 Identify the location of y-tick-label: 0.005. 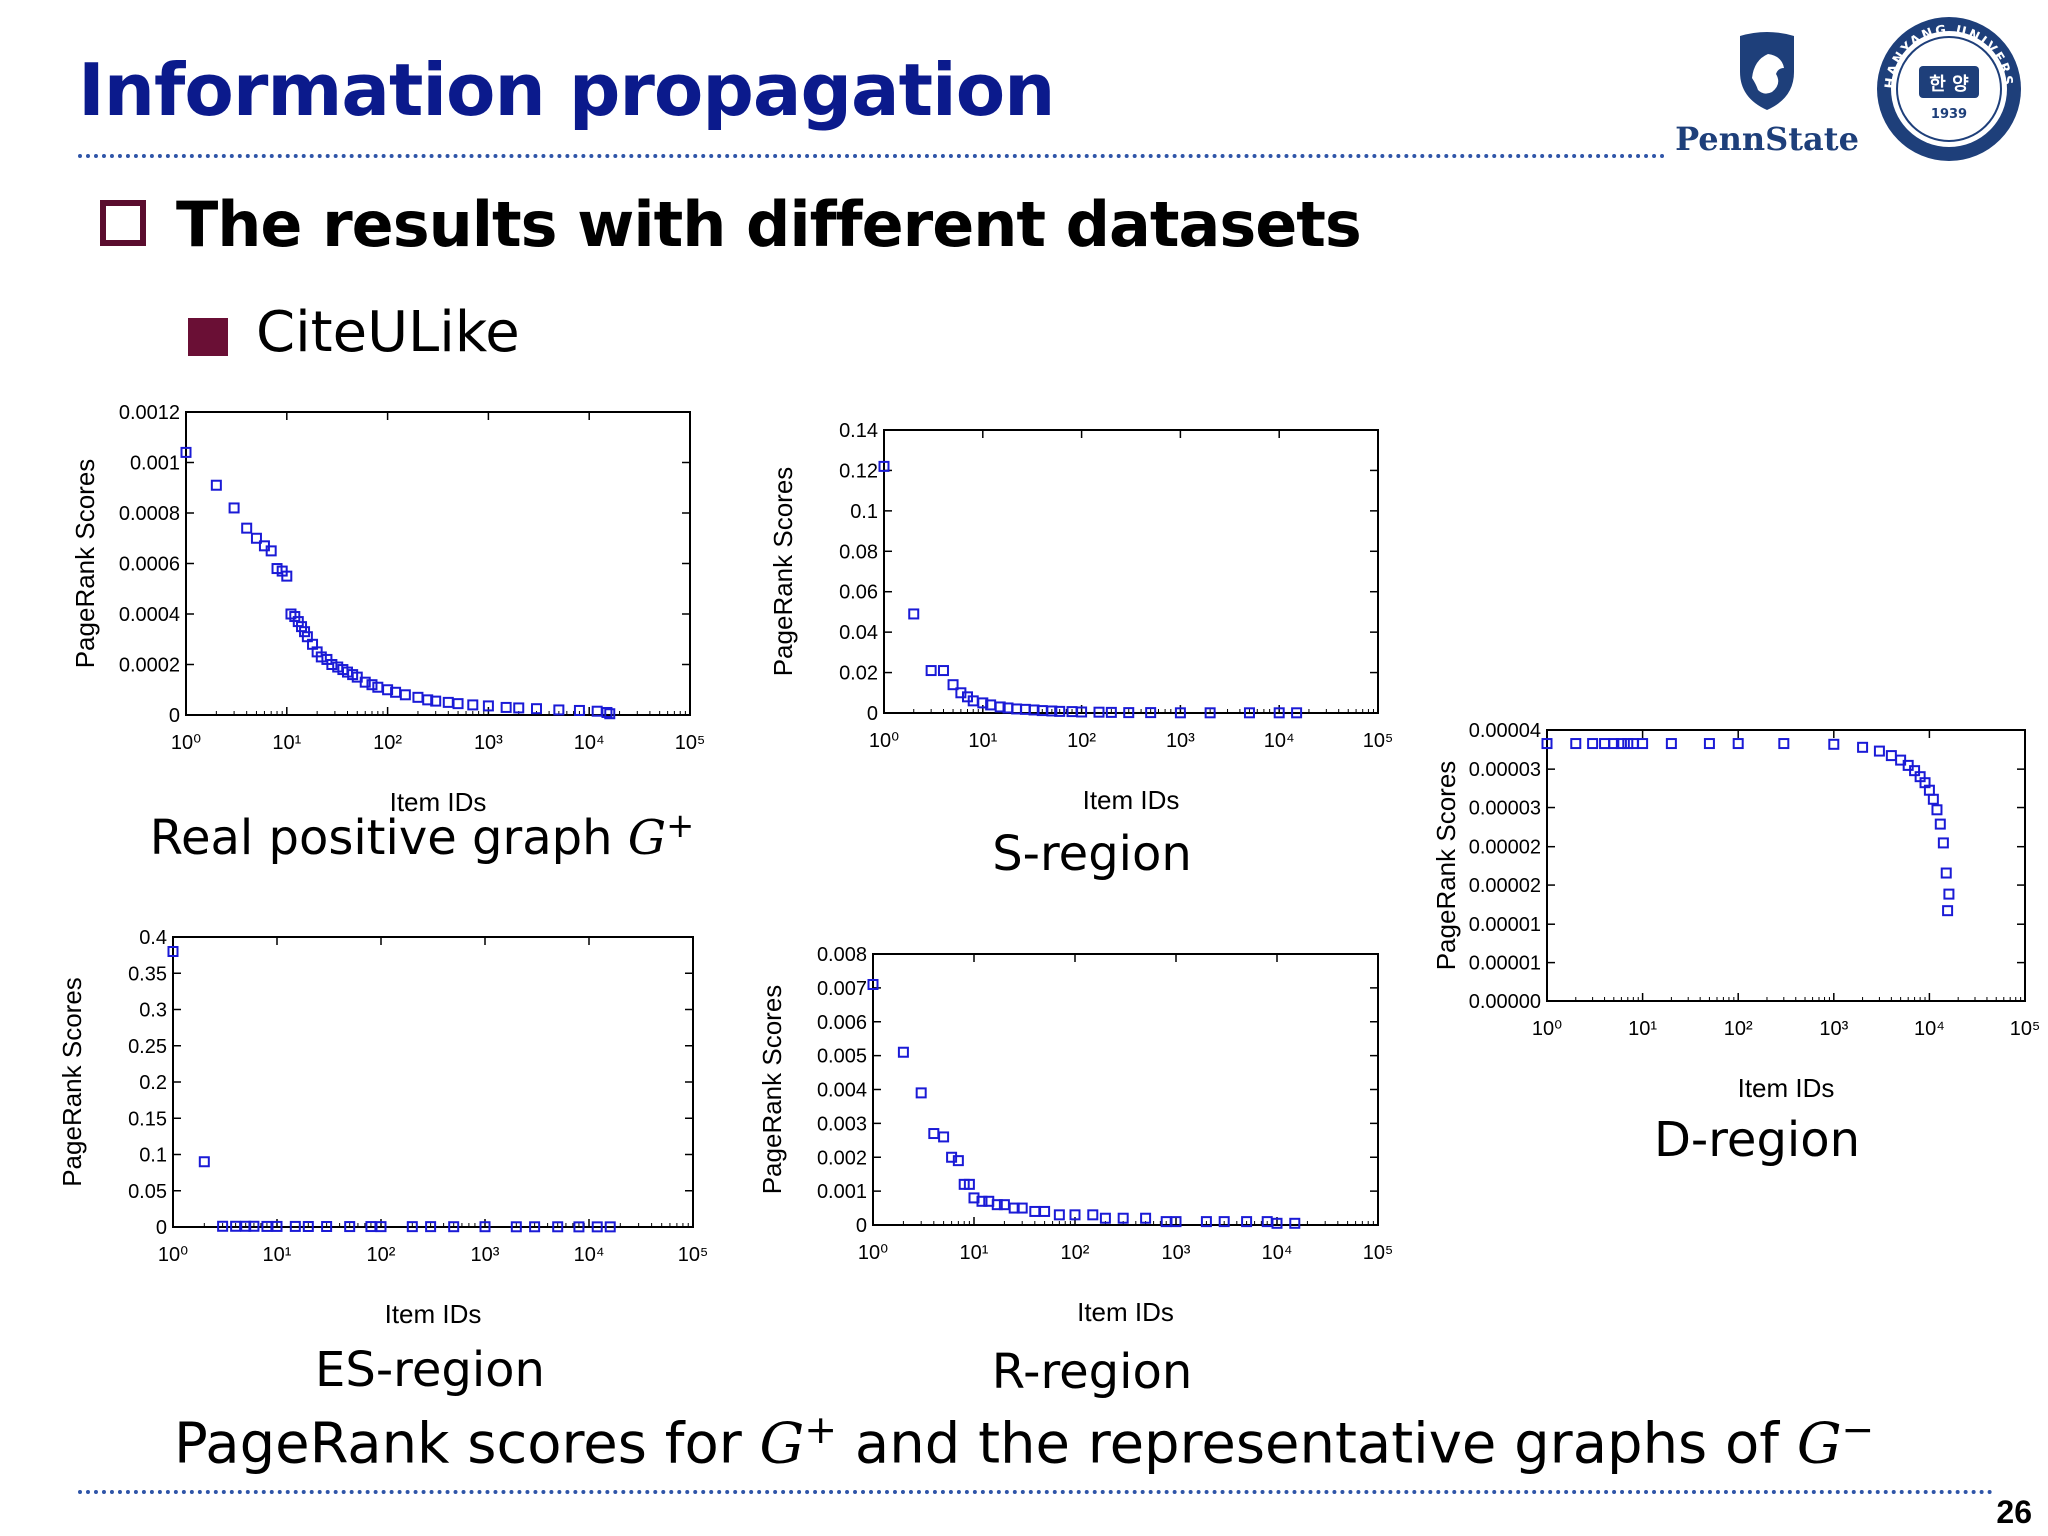
(842, 1057).